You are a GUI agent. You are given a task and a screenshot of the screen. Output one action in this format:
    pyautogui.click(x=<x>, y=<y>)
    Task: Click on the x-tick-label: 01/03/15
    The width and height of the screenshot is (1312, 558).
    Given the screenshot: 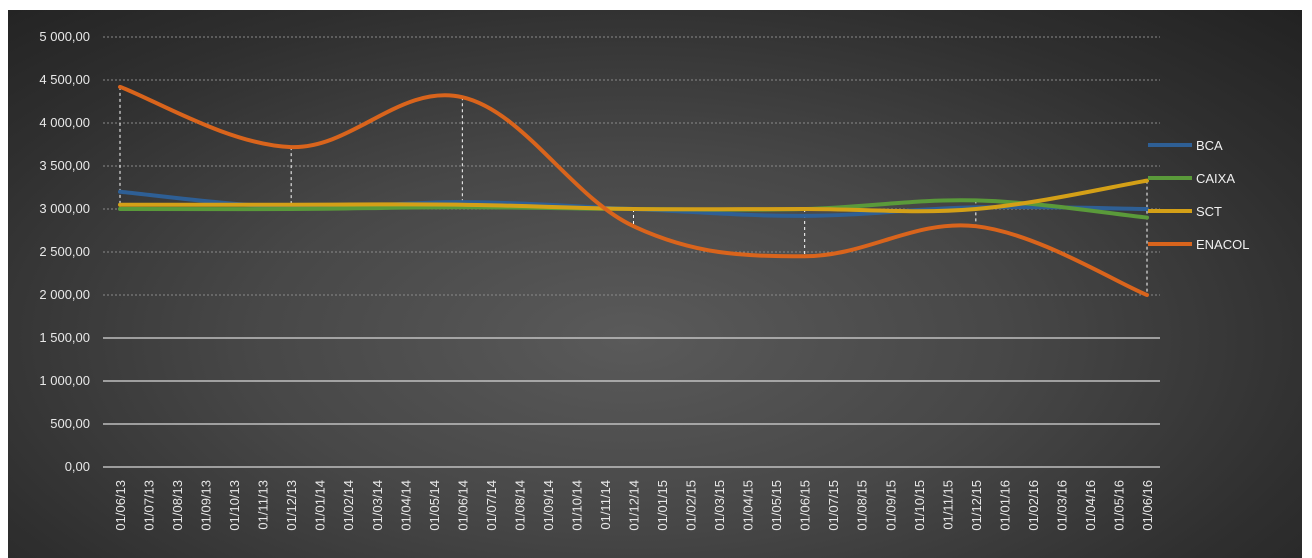 What is the action you would take?
    pyautogui.click(x=719, y=505)
    